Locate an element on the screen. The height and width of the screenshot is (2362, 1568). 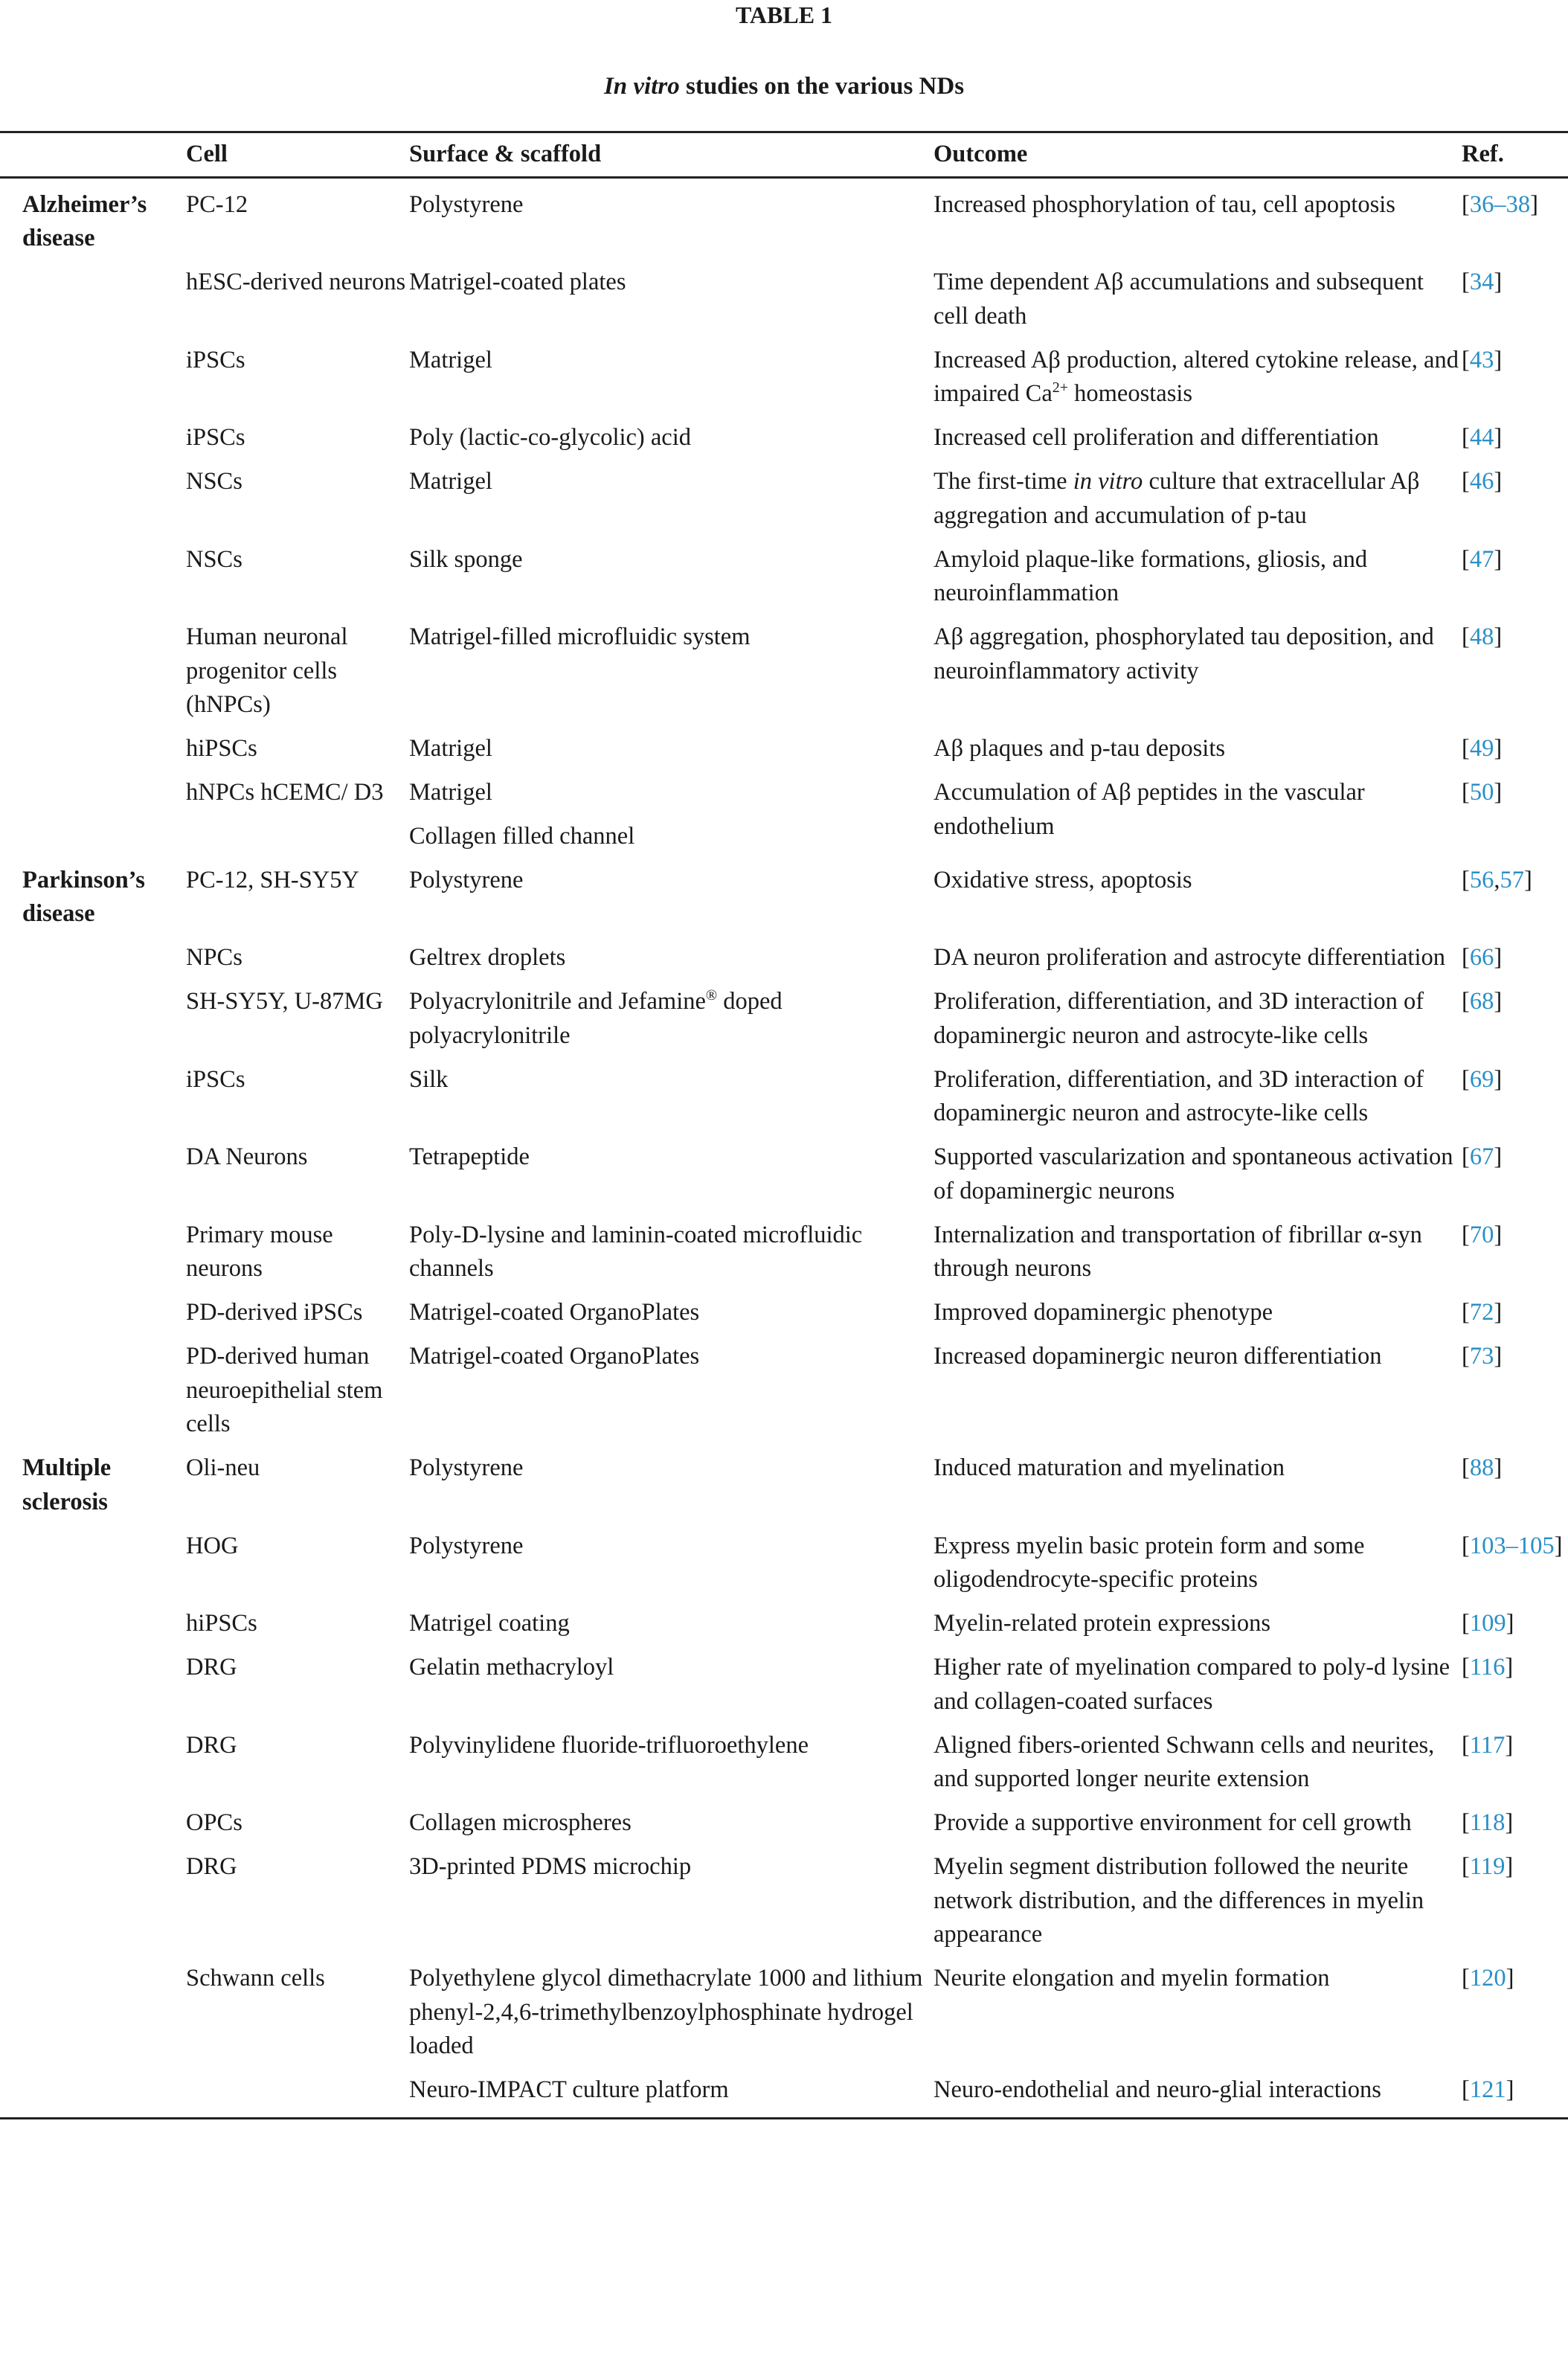
reference-link: 68 is located at coordinates (1481, 1001).